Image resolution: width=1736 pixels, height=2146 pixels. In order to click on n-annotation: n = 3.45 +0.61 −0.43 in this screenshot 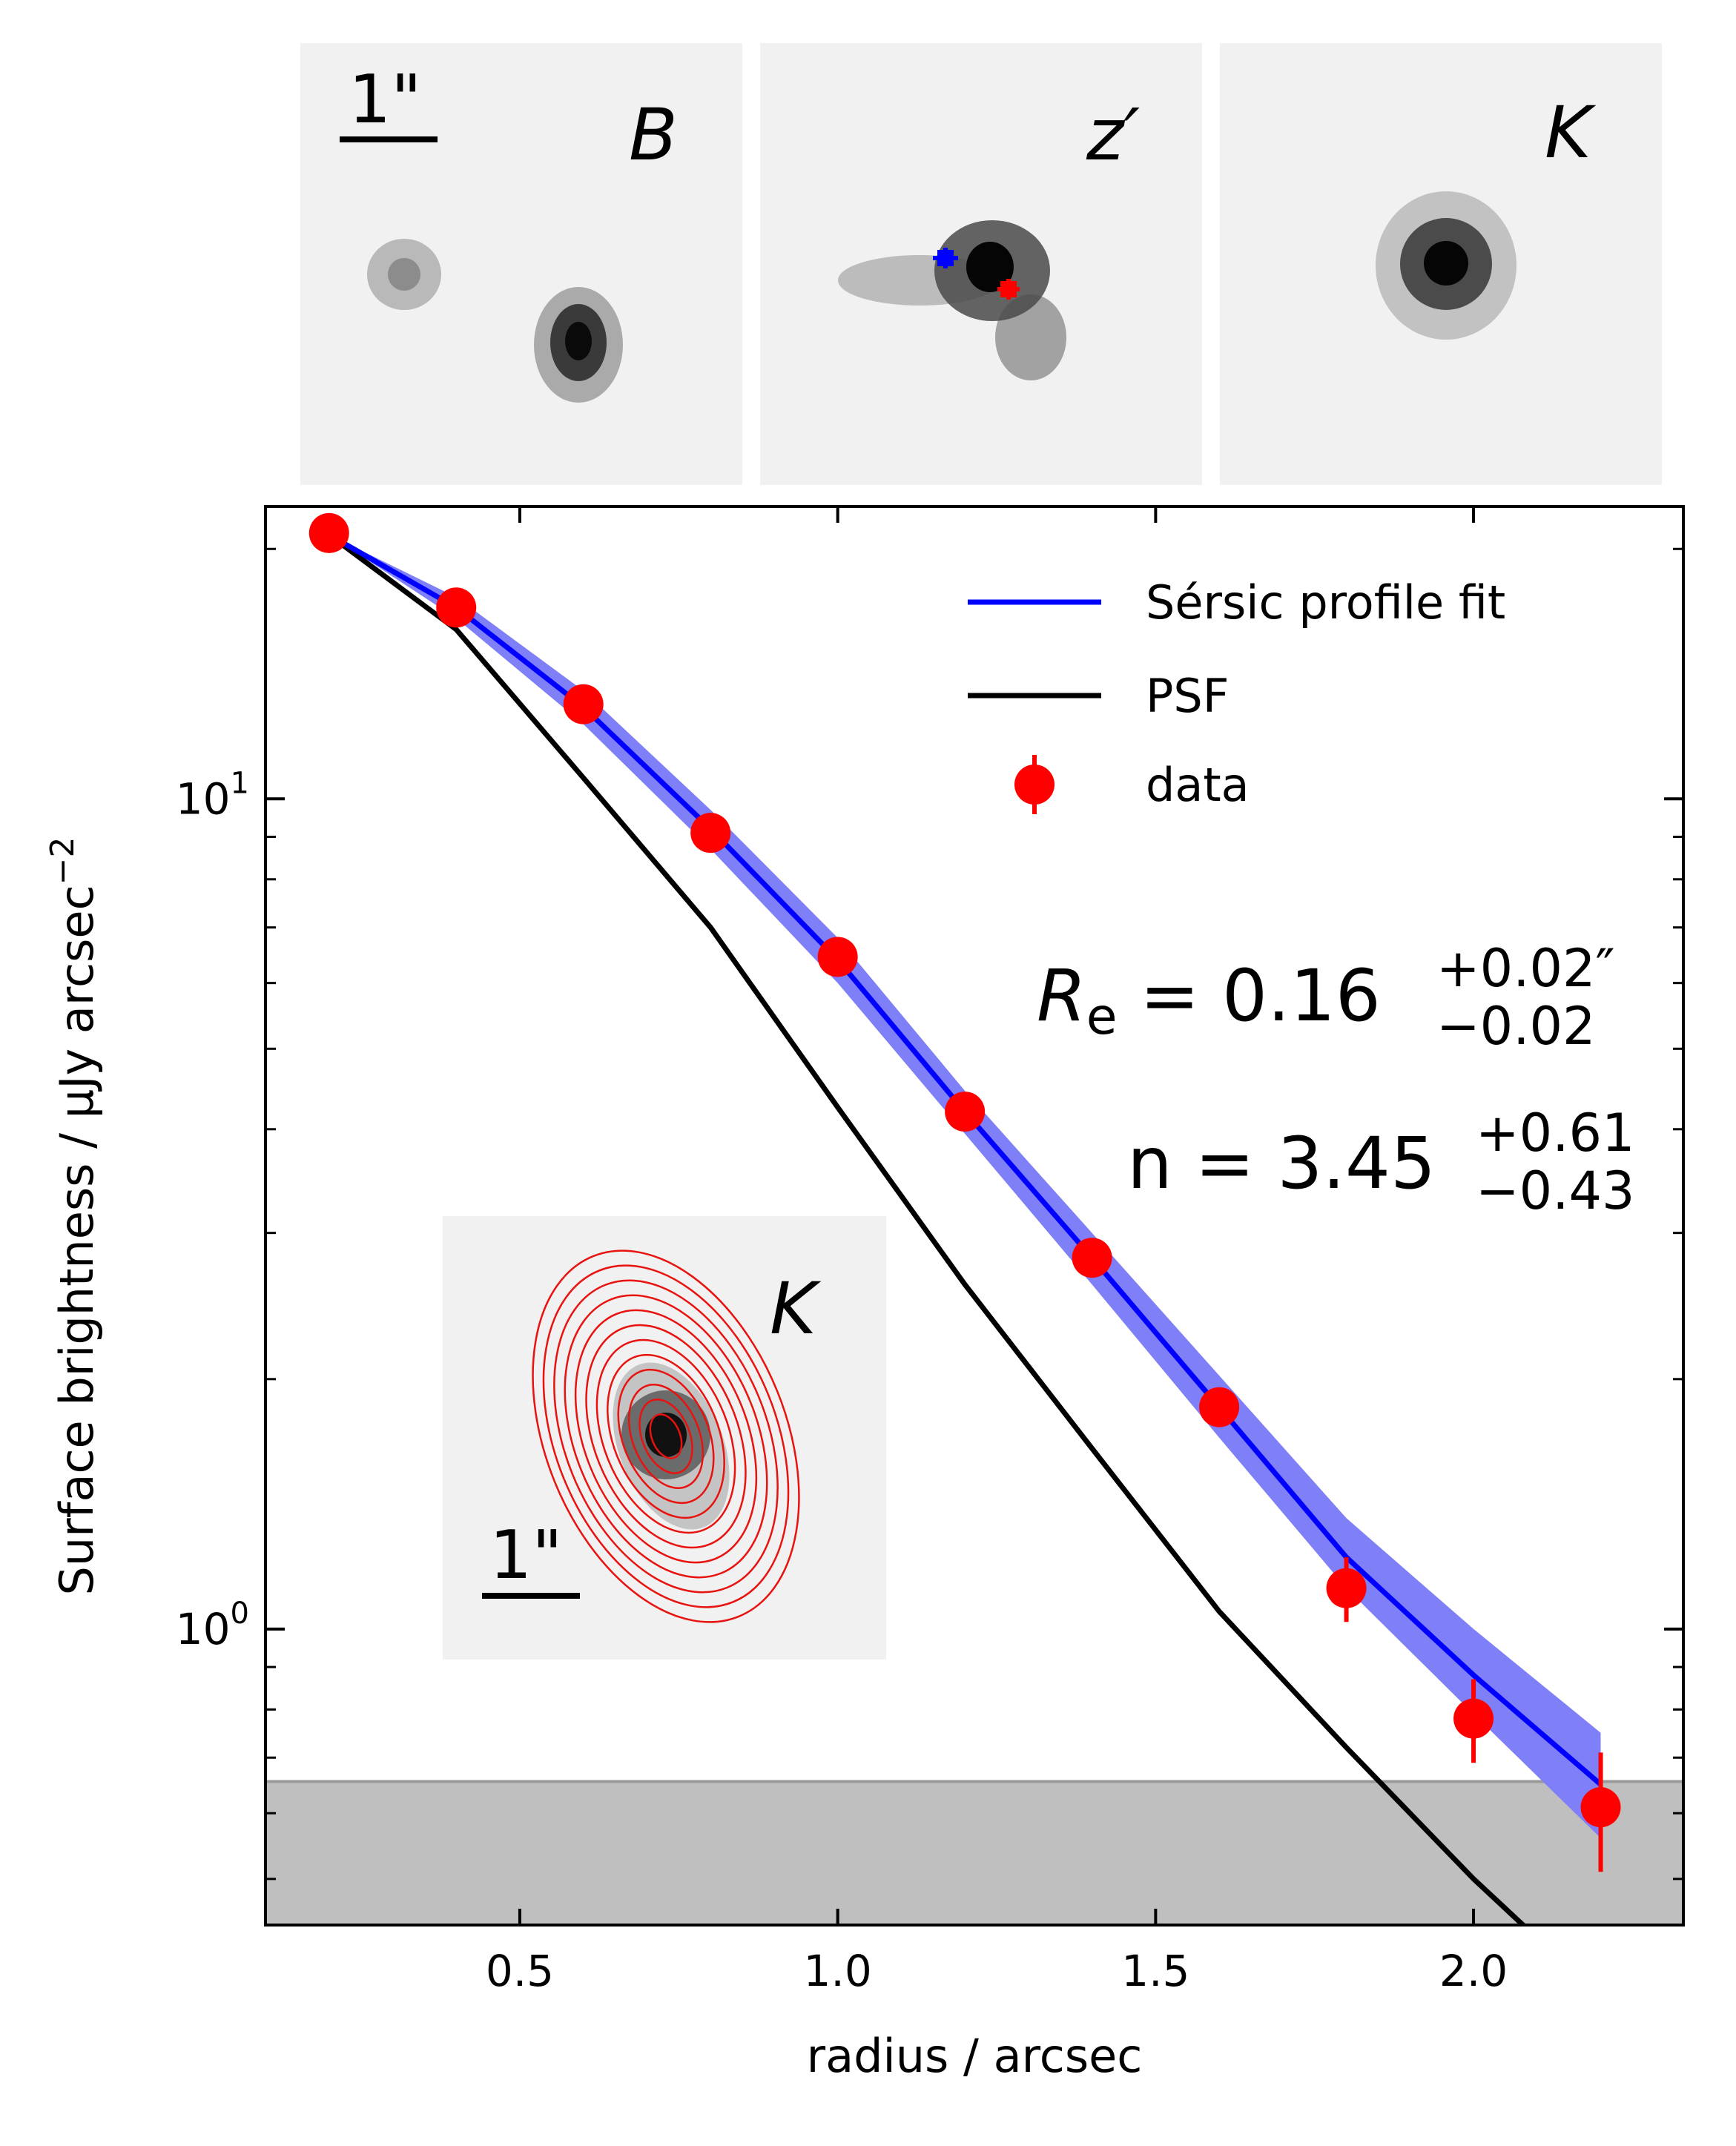, I will do `click(1381, 1162)`.